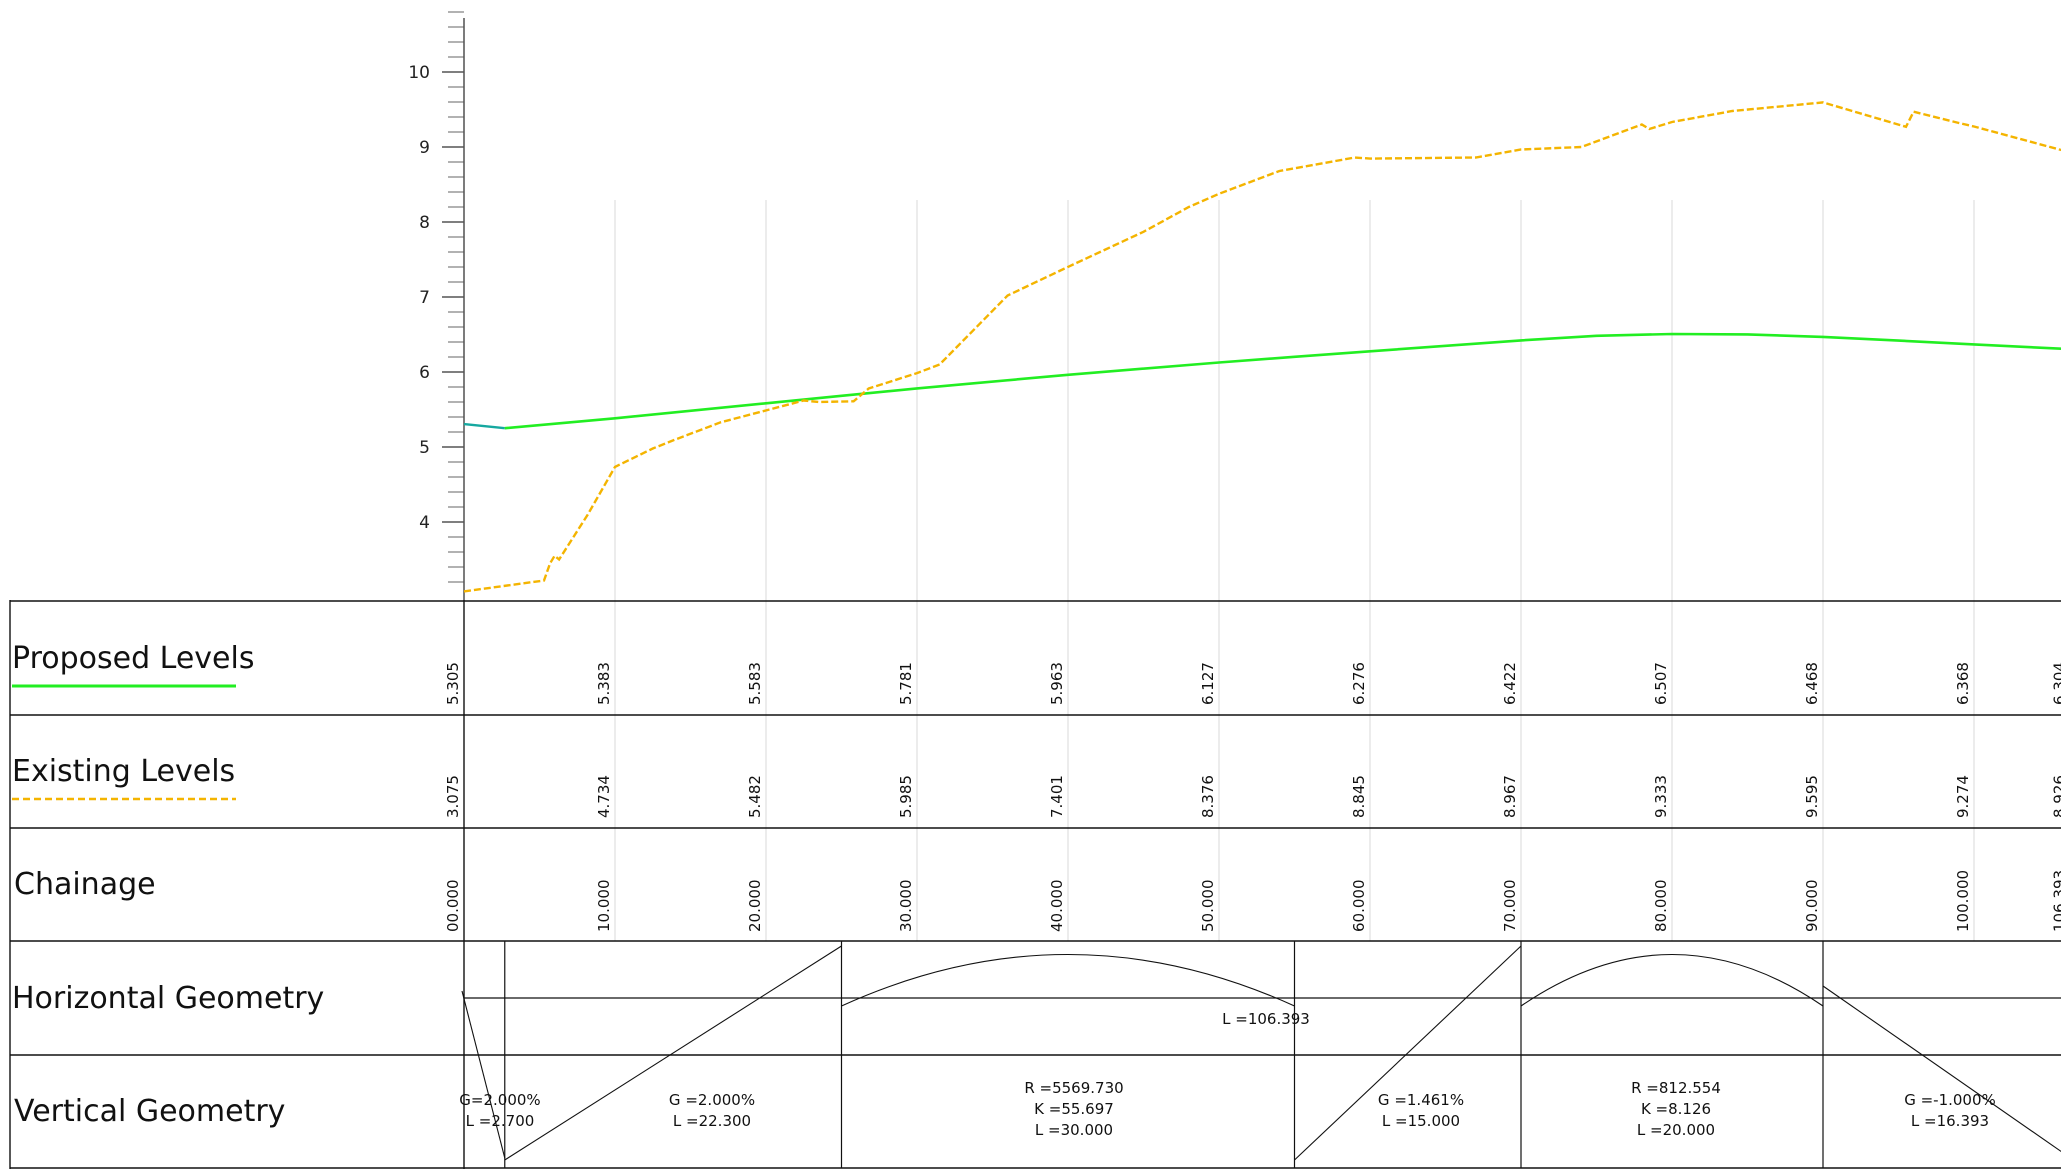 The height and width of the screenshot is (1169, 2061). What do you see at coordinates (1282, 381) in the screenshot?
I see `proposed-levels-line` at bounding box center [1282, 381].